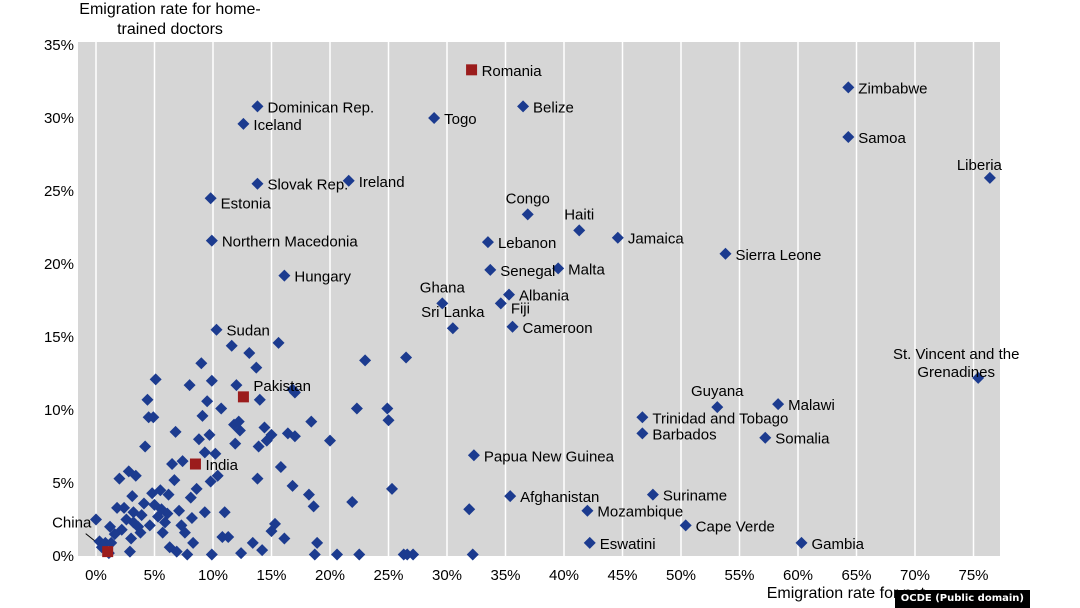 The width and height of the screenshot is (1080, 608). What do you see at coordinates (528, 198) in the screenshot?
I see `point-label-congo: Congo` at bounding box center [528, 198].